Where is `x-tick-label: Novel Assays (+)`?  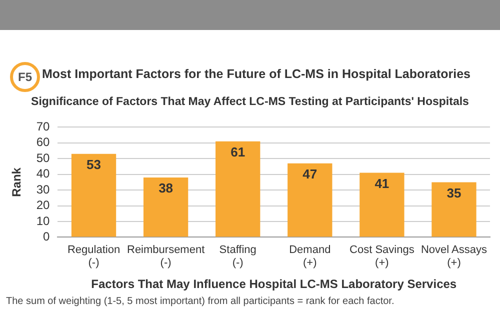
x-tick-label: Novel Assays (+) is located at coordinates (454, 257).